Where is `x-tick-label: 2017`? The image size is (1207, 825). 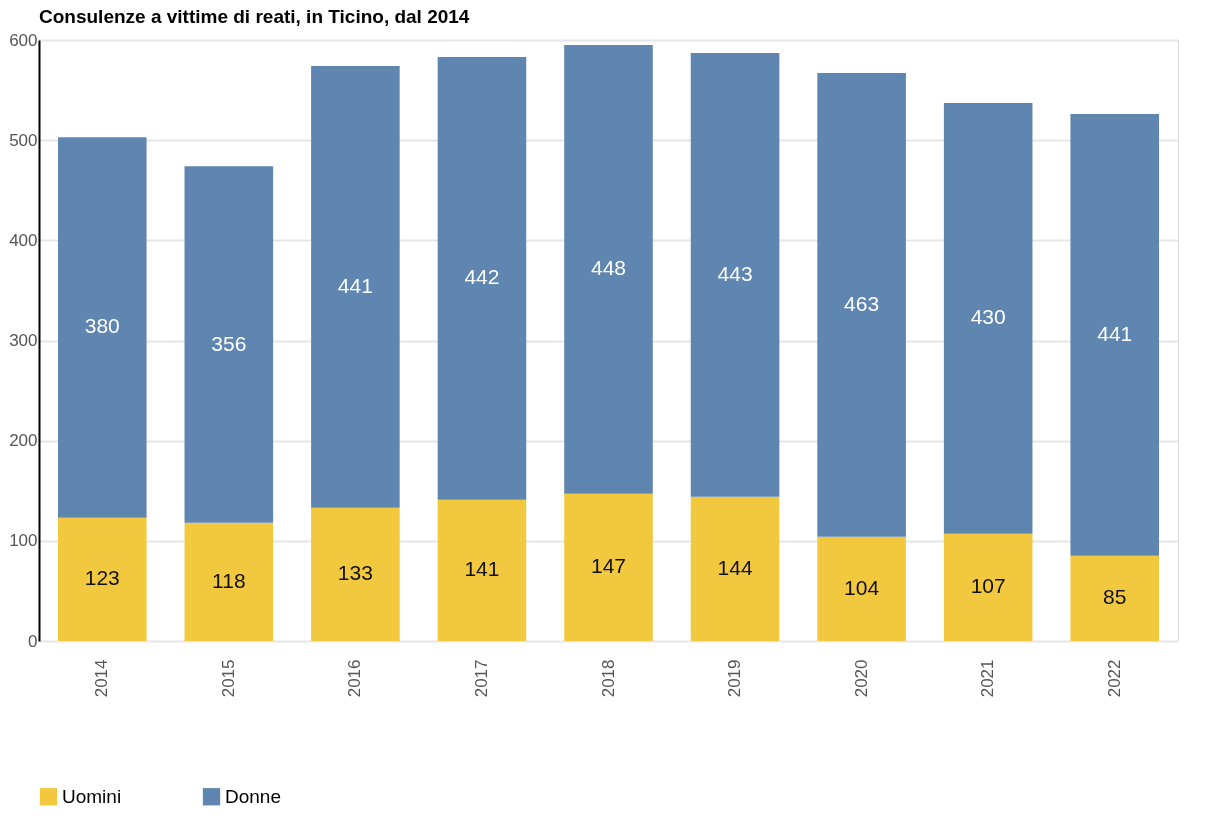
x-tick-label: 2017 is located at coordinates (481, 678).